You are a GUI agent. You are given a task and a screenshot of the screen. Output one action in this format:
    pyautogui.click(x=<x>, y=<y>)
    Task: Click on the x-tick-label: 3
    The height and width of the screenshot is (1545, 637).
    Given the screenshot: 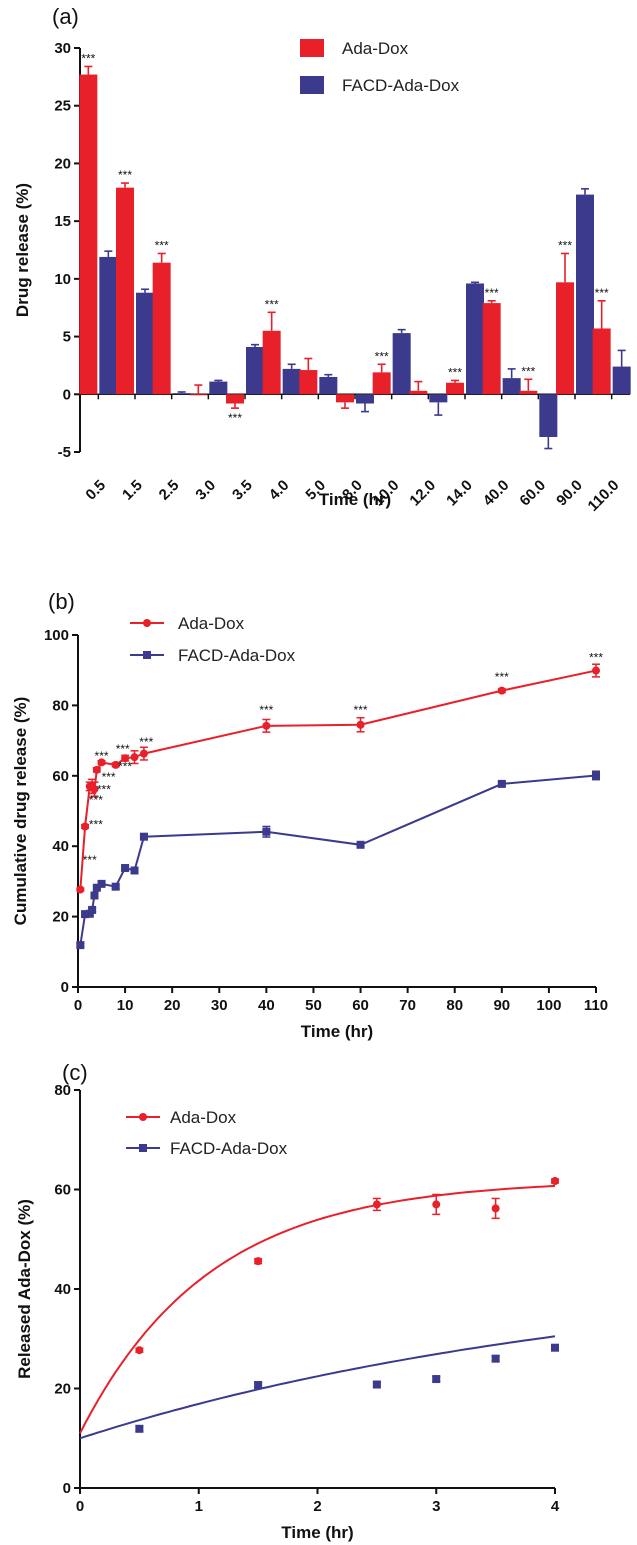 What is the action you would take?
    pyautogui.click(x=436, y=1506)
    